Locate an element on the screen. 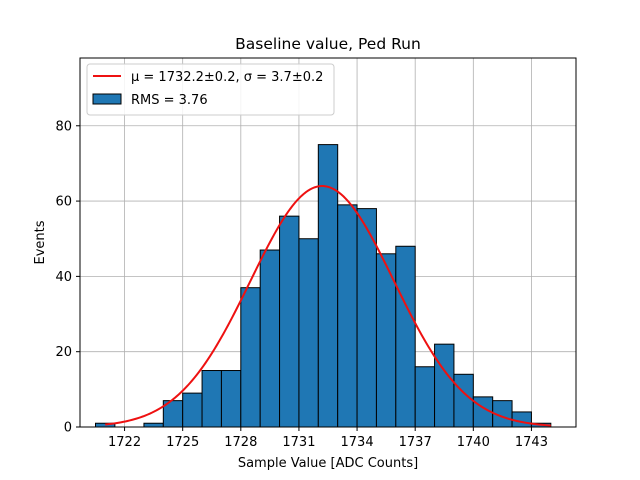 The width and height of the screenshot is (640, 480). legend: μ = 1732.2±0.2, σ = 3.7±0.2 RMS = 3.76 is located at coordinates (210, 89).